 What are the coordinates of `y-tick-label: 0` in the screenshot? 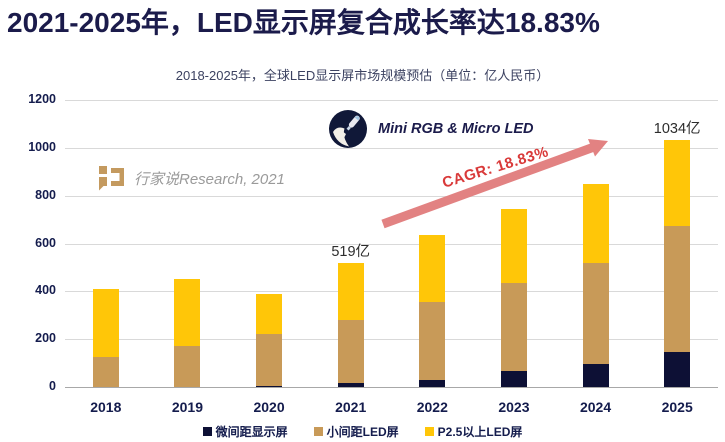 It's located at (52, 386).